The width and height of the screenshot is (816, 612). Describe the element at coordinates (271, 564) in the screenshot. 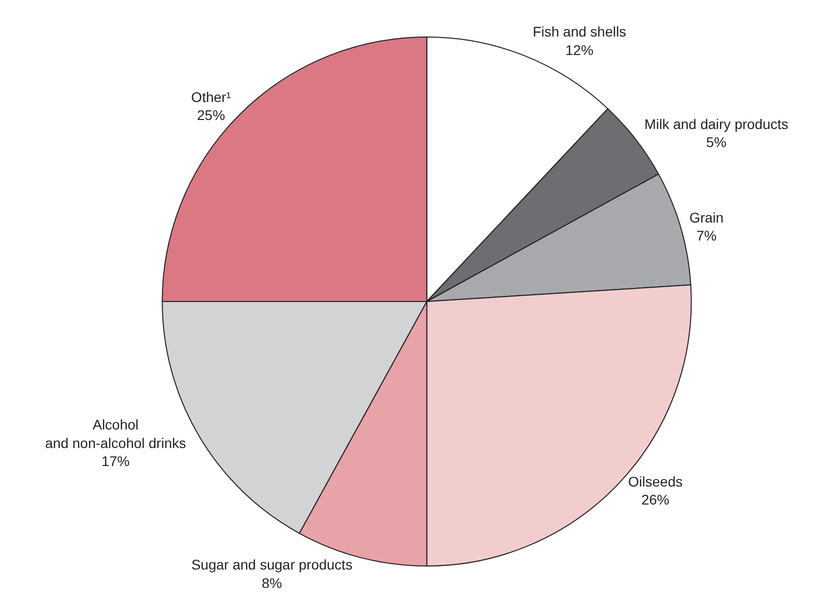

I see `slice-label: Sugar and sugar products` at that location.